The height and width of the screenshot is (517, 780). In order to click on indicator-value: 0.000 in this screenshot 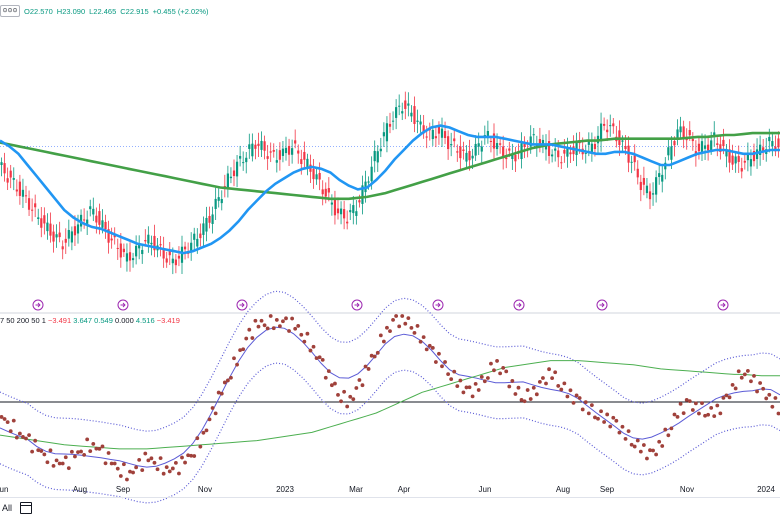, I will do `click(124, 320)`.